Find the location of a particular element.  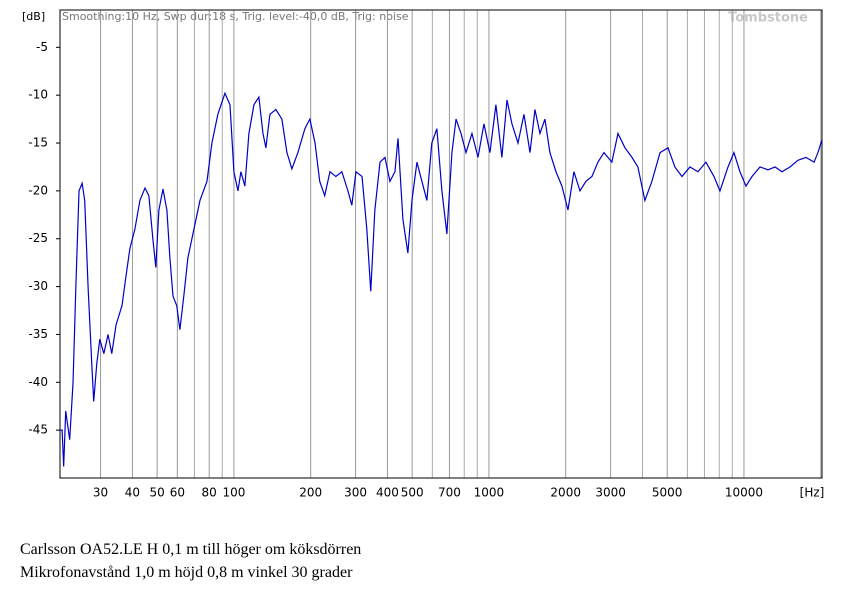

y-tick-label: -5 is located at coordinates (42, 47).